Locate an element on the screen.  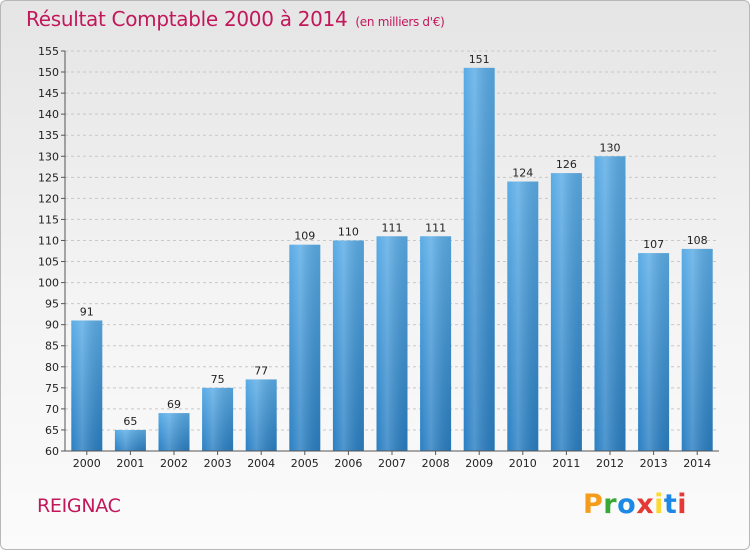
x-tick-label: 2012 is located at coordinates (610, 463).